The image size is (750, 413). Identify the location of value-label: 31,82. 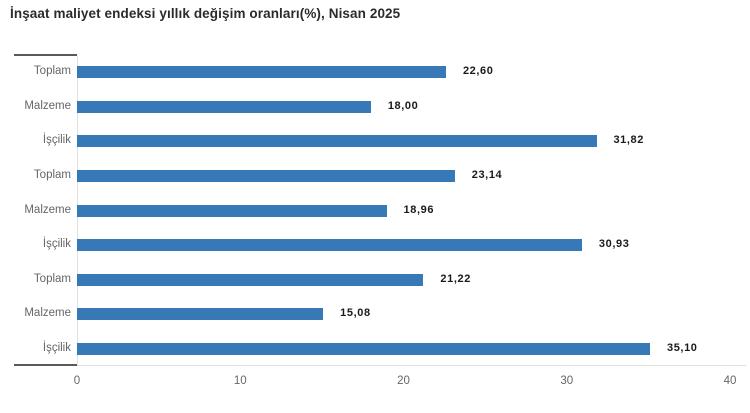
(628, 140).